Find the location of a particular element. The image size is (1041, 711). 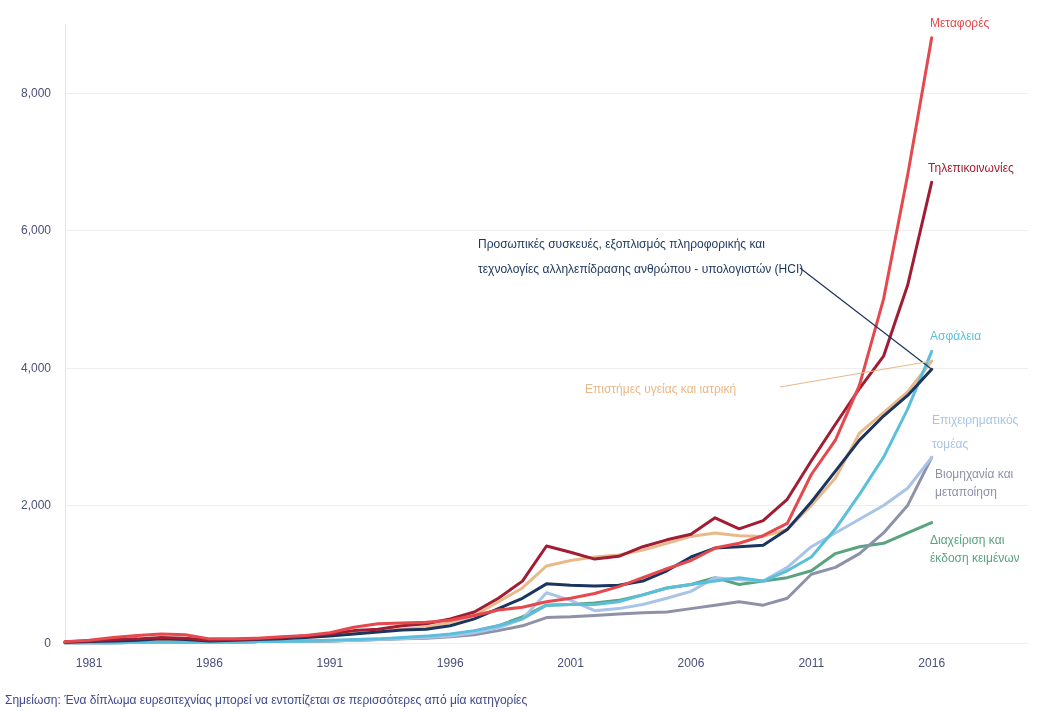

text: Προσωπικές συσκευές, εξοπλισμός πληροφορικής και τεχνολογίες αλληλεπίδρασης ανθρώπου - υπολογιστών (HCI) is located at coordinates (641, 256).